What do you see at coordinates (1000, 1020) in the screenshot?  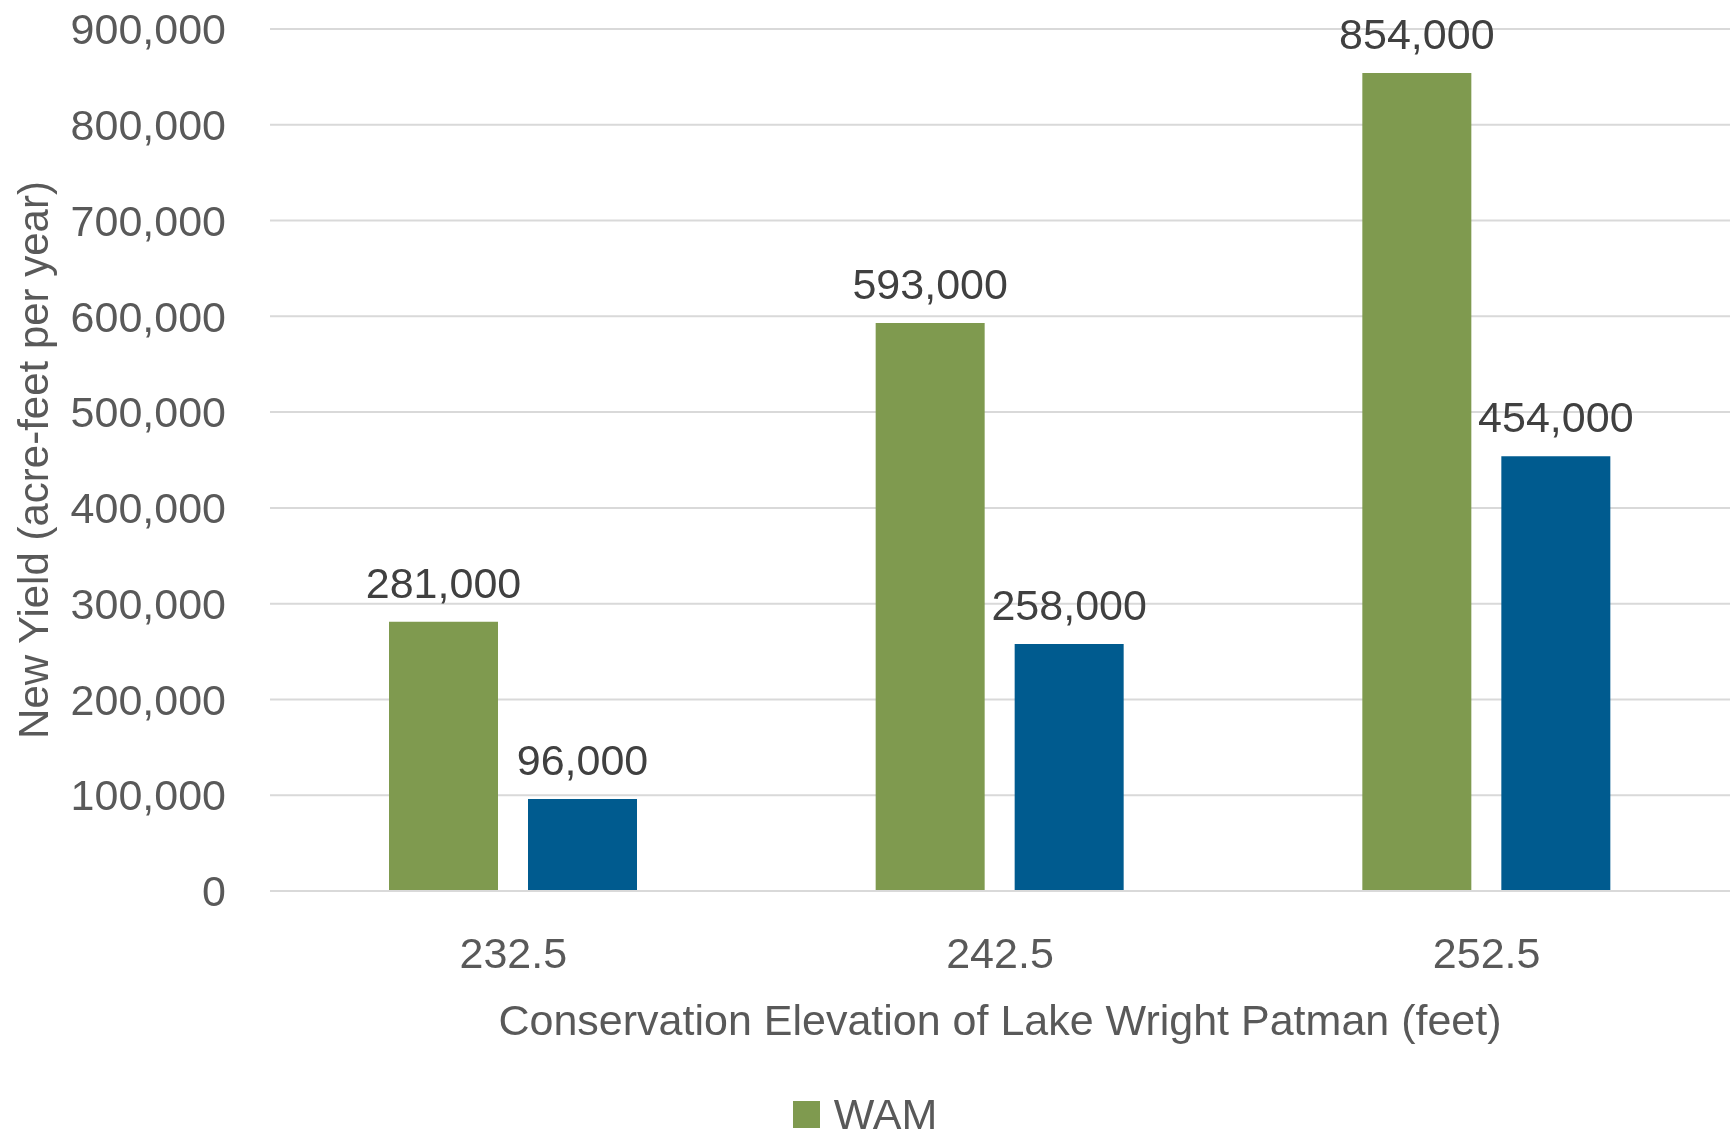 I see `x-axis-title: Conservation Elevation of Lake Wright Patman (feet)` at bounding box center [1000, 1020].